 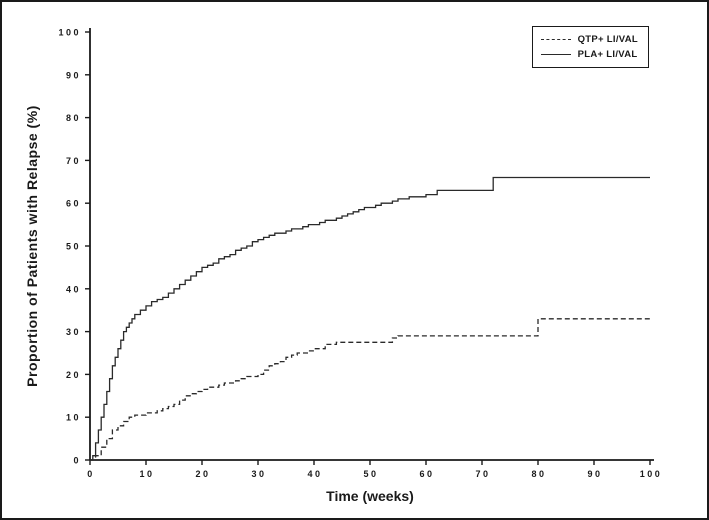 I want to click on x-tick-label: 30, so click(x=258, y=474).